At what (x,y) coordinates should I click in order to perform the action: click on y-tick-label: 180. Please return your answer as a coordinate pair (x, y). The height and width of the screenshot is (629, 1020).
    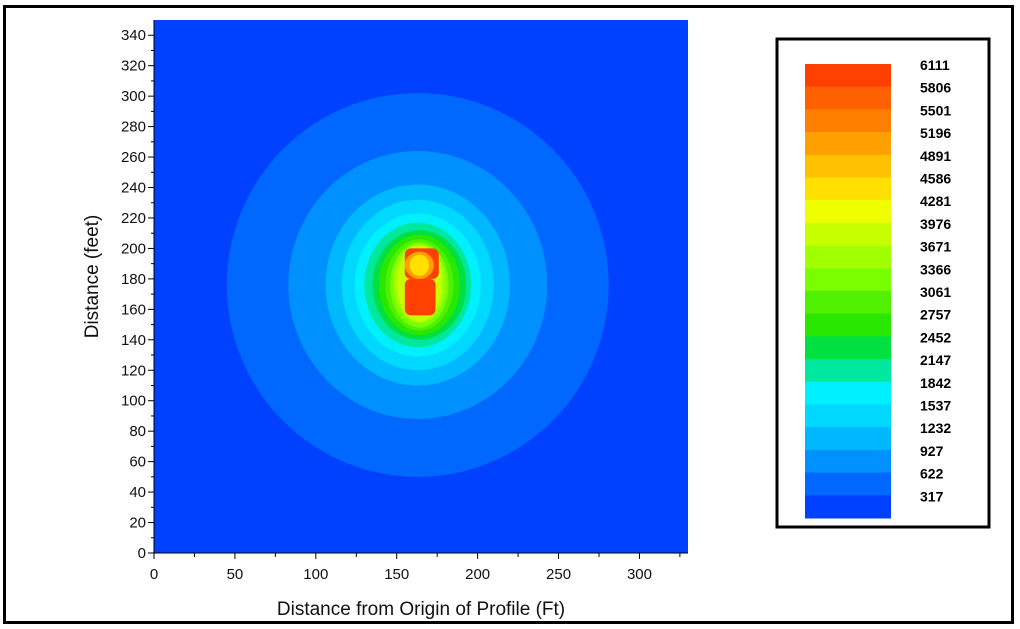
    Looking at the image, I should click on (133, 279).